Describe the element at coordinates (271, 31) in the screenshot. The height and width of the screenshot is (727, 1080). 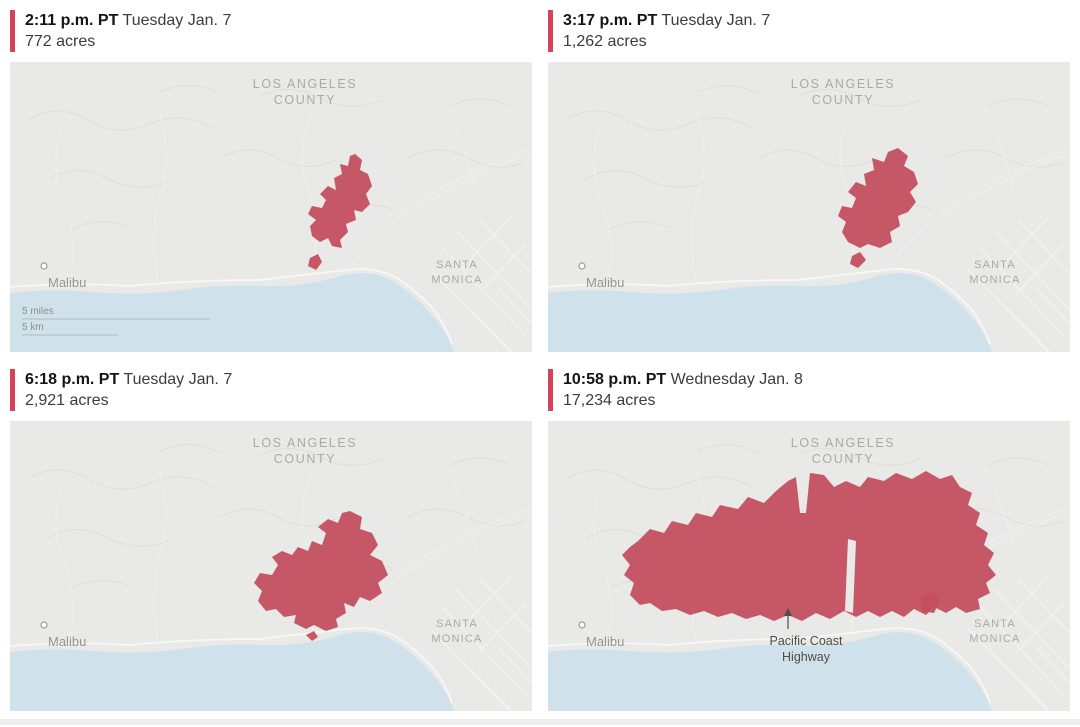
I see `panel-header: 2:11 p.m. PT Tuesday Jan. 7 772 acres` at that location.